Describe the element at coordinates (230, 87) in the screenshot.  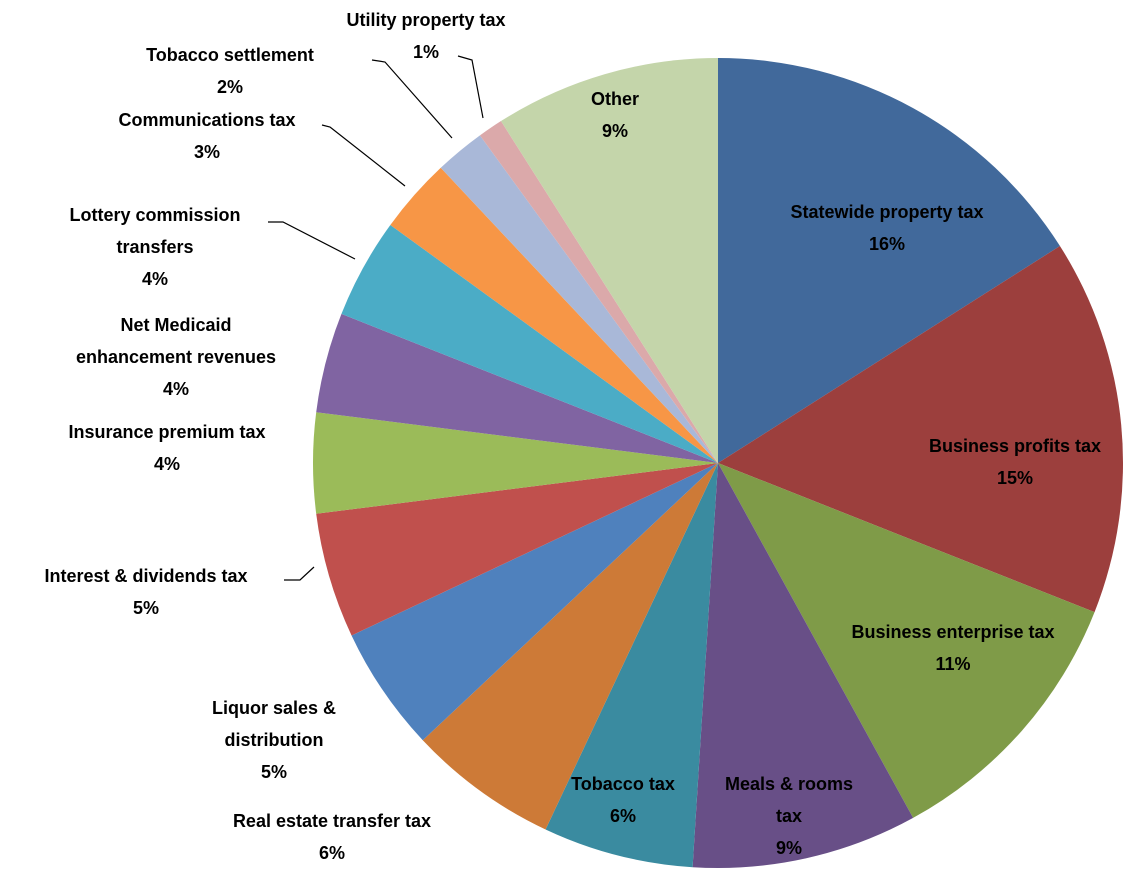
I see `percent-label: 2%` at that location.